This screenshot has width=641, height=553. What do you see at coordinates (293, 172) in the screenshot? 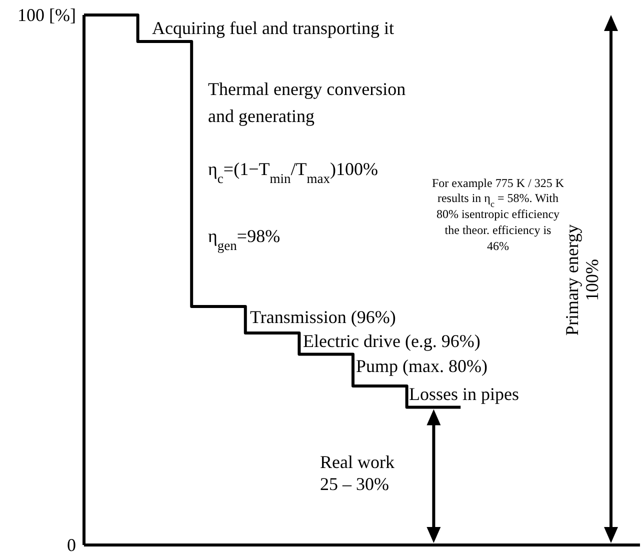
I see `annotation: η$_{c}$=(1−T$_{min}$/T$_{max}$)100%` at bounding box center [293, 172].